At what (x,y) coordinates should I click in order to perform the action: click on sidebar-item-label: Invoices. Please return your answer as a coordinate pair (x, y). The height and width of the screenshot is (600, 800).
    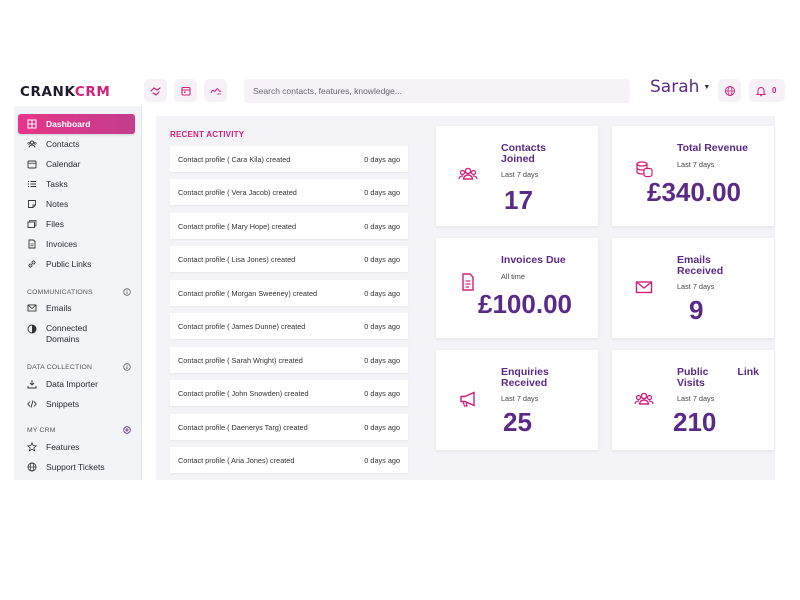
    Looking at the image, I should click on (62, 244).